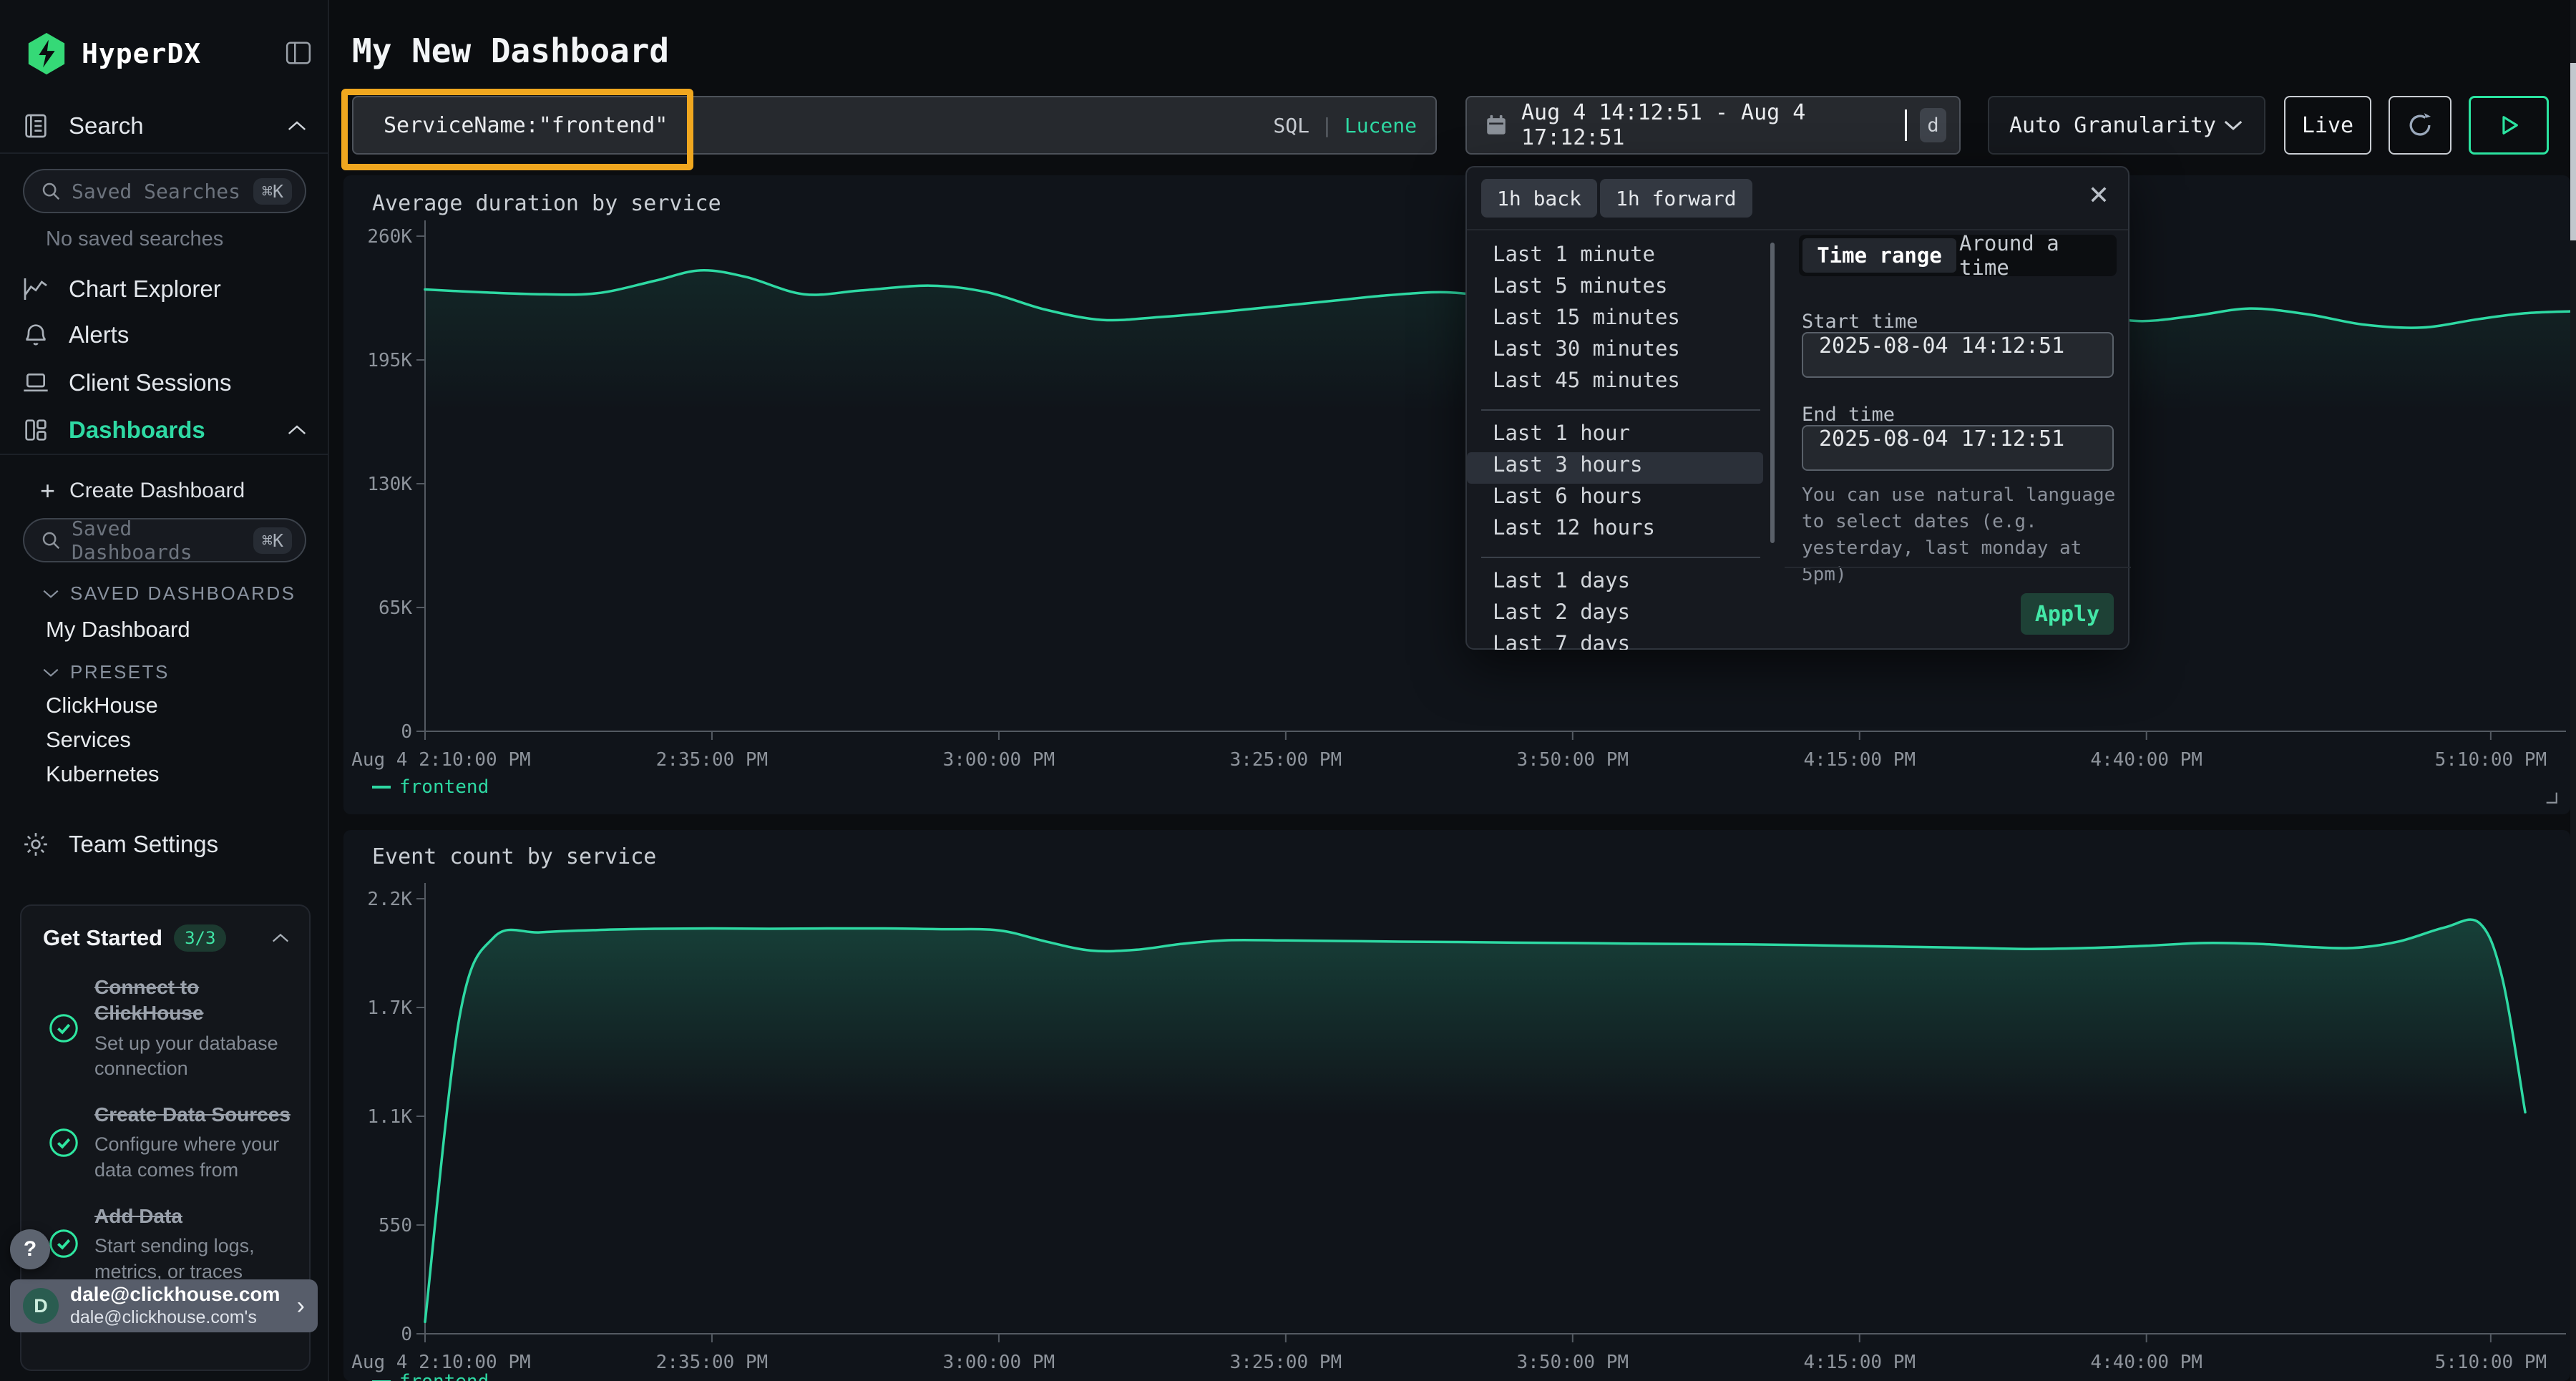 This screenshot has width=2576, height=1381. I want to click on saved-searches-input: Saved Searches ⌘K, so click(164, 191).